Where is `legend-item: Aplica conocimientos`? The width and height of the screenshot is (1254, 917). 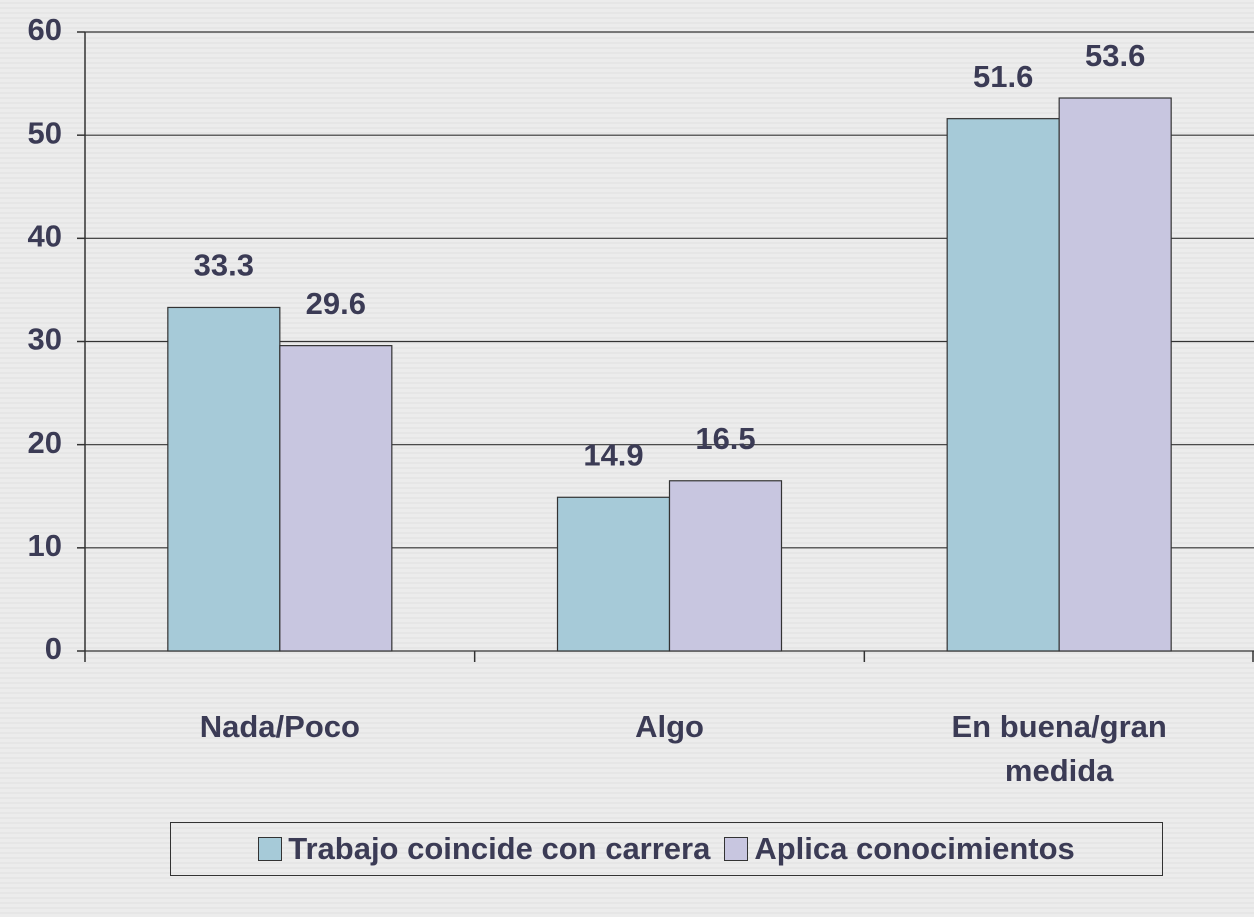
legend-item: Aplica conocimientos is located at coordinates (899, 849).